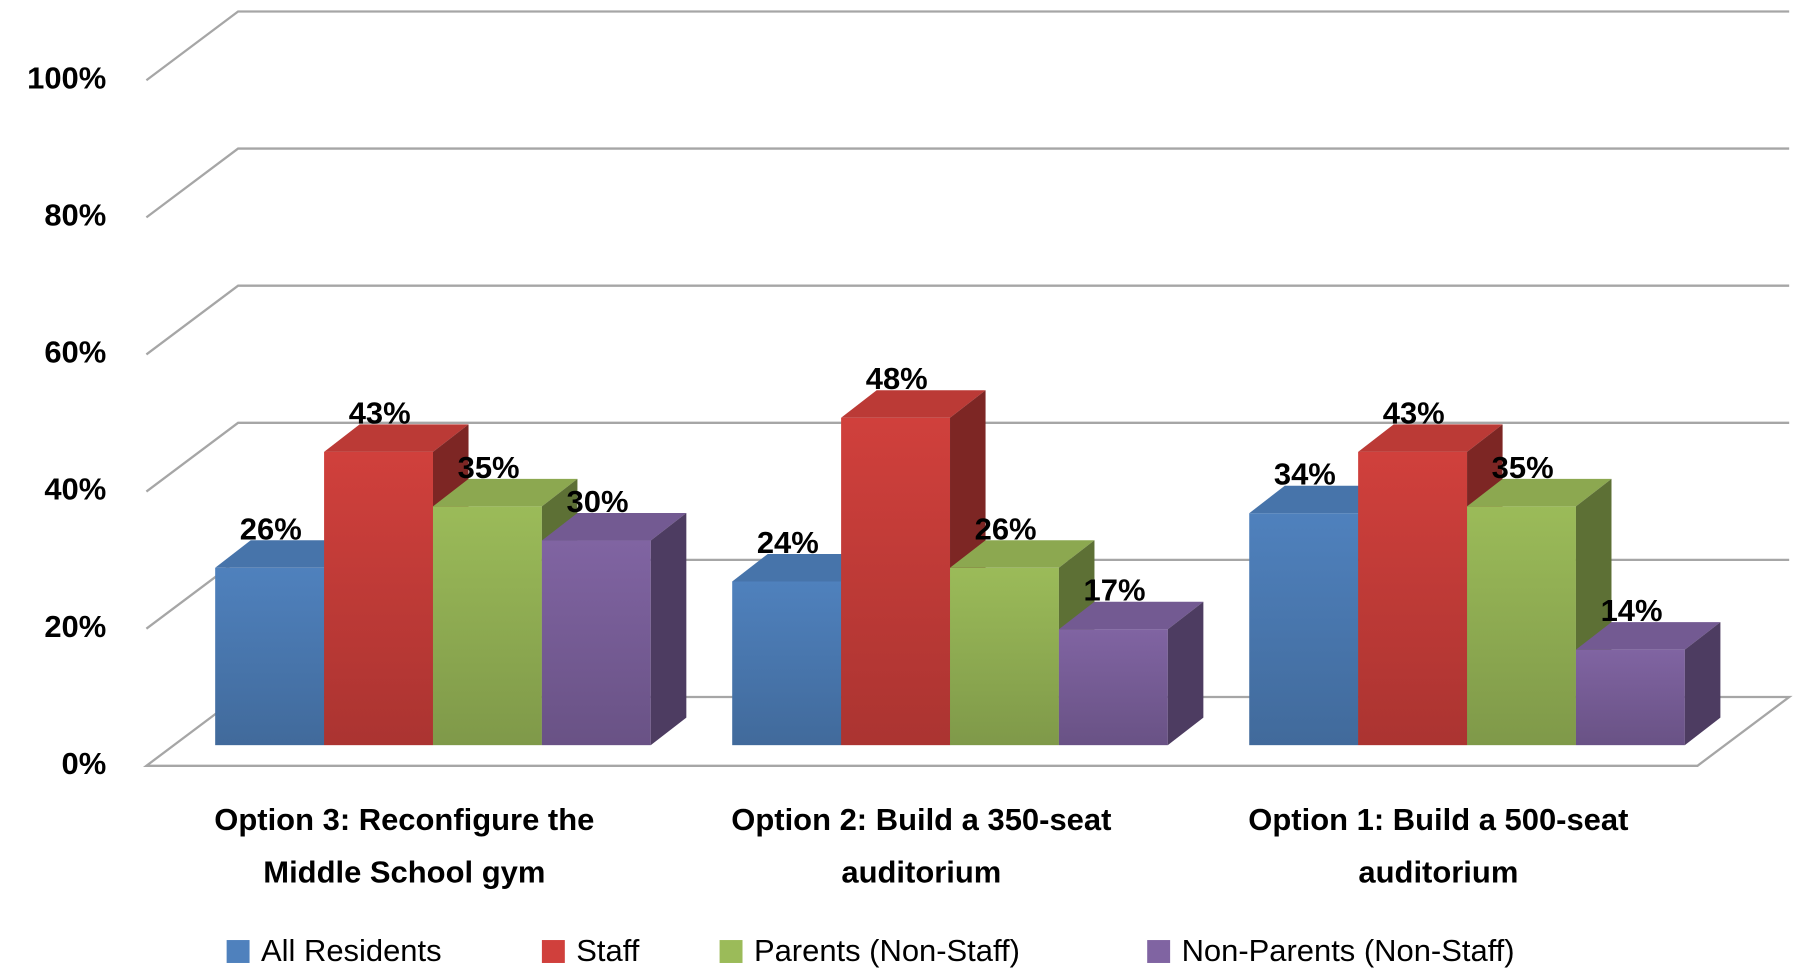 The image size is (1798, 971). I want to click on legend-label: Non-Parents (Non-Staff), so click(1348, 950).